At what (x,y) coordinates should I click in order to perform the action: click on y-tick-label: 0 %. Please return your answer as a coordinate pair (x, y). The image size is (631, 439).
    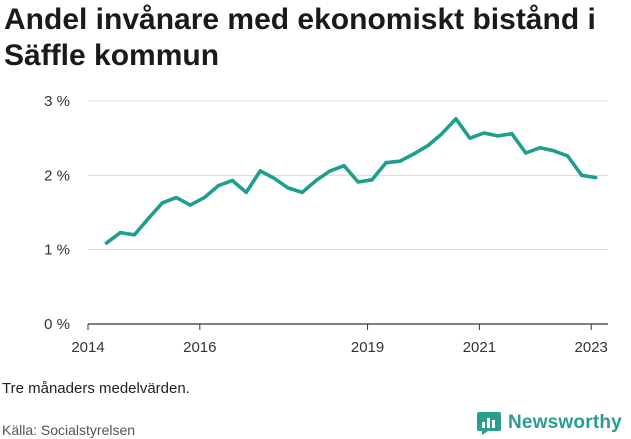
    Looking at the image, I should click on (57, 324).